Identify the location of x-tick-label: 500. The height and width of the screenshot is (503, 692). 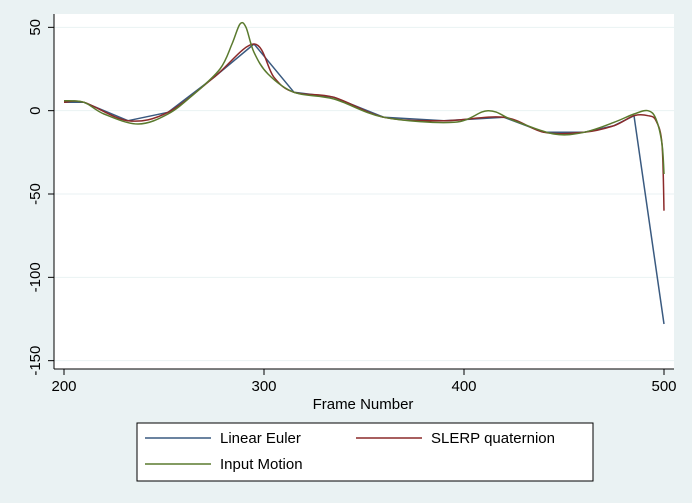
(663, 386).